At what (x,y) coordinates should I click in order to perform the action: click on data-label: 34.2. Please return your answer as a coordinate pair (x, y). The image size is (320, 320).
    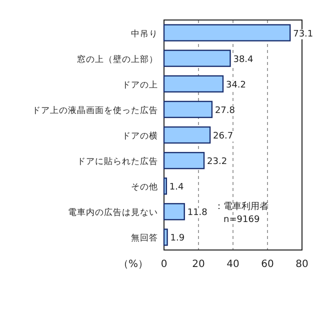
    Looking at the image, I should click on (236, 85).